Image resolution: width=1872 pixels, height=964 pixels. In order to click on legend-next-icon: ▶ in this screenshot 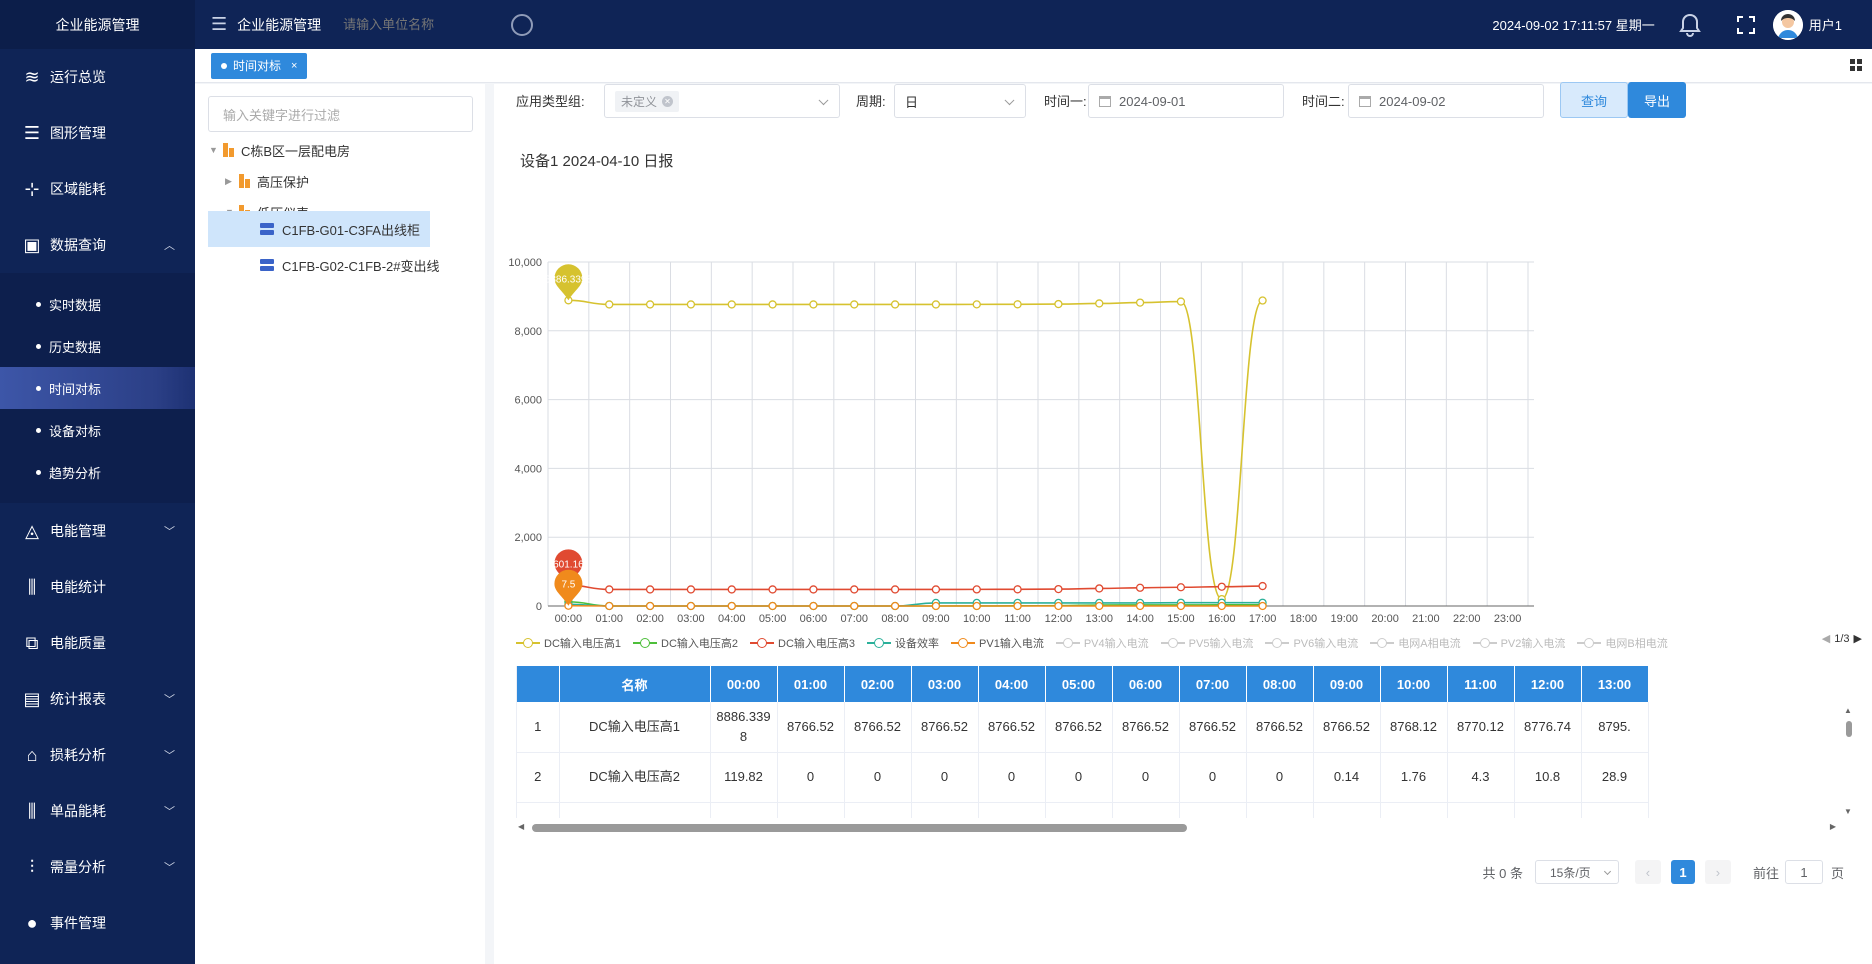, I will do `click(1857, 639)`.